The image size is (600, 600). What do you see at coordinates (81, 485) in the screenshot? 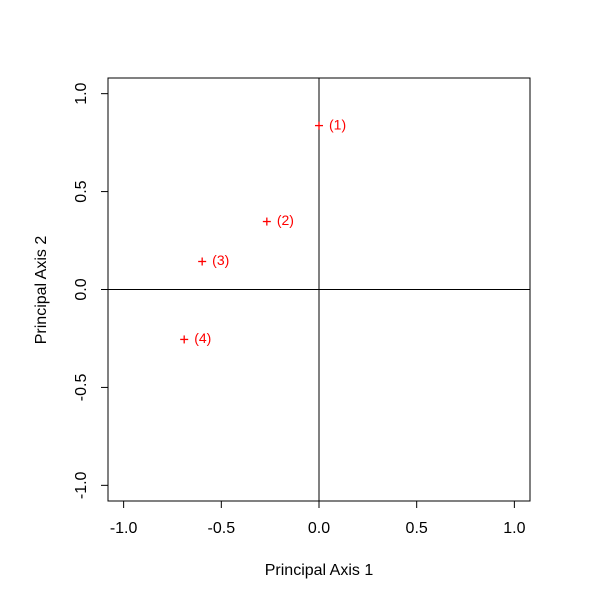
I see `y-tick-label: -1.0` at bounding box center [81, 485].